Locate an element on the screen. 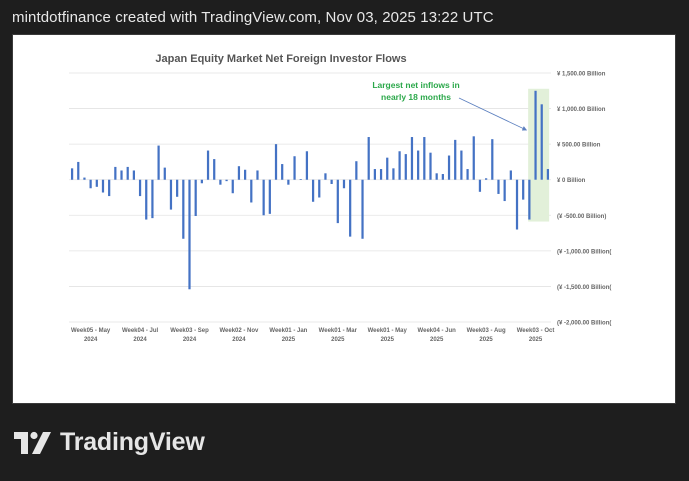  y-tick-label: ¥ 500.00 Billion is located at coordinates (579, 146).